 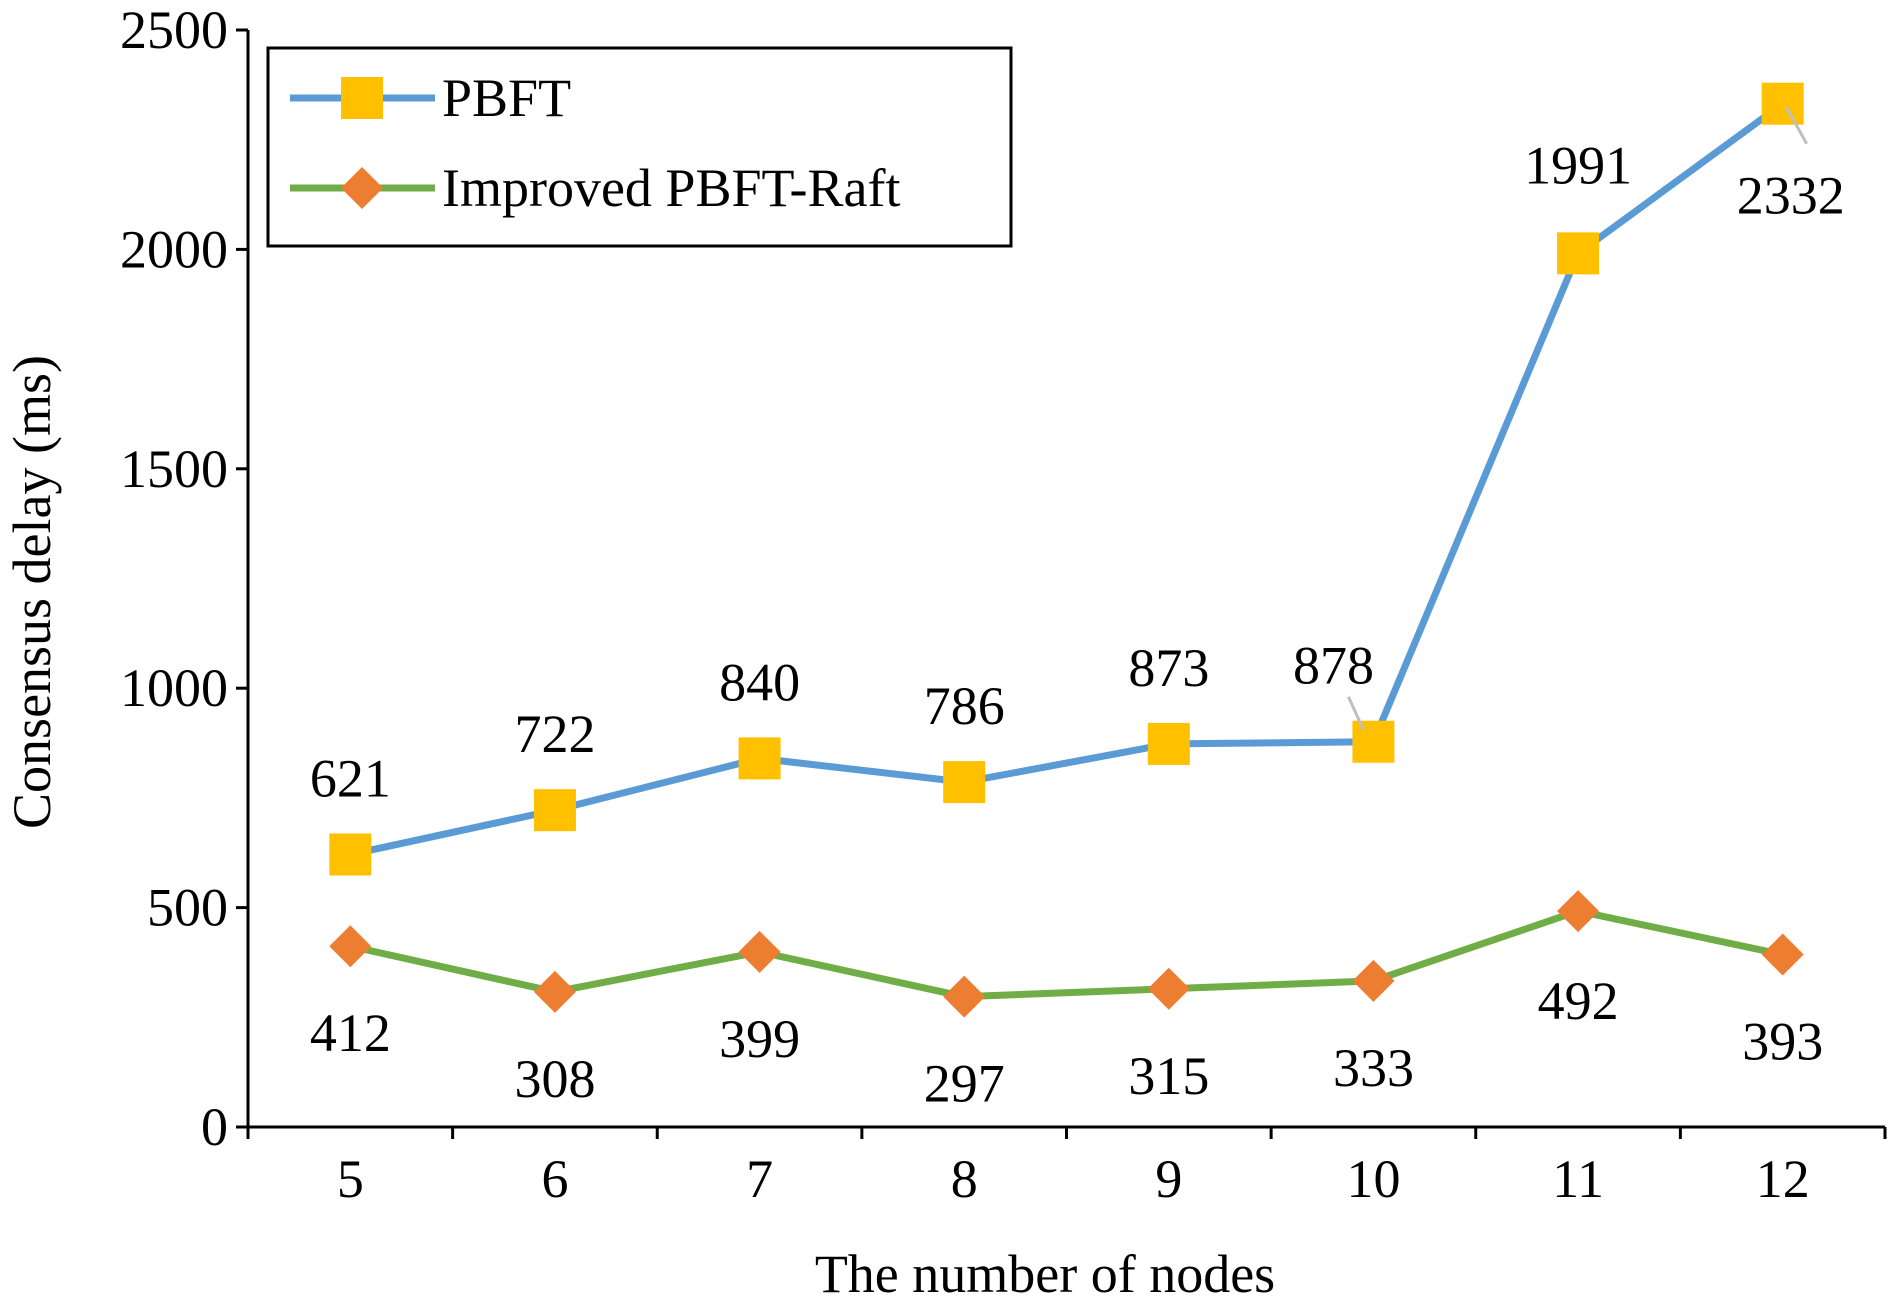 What do you see at coordinates (350, 779) in the screenshot?
I see `data-label: 621` at bounding box center [350, 779].